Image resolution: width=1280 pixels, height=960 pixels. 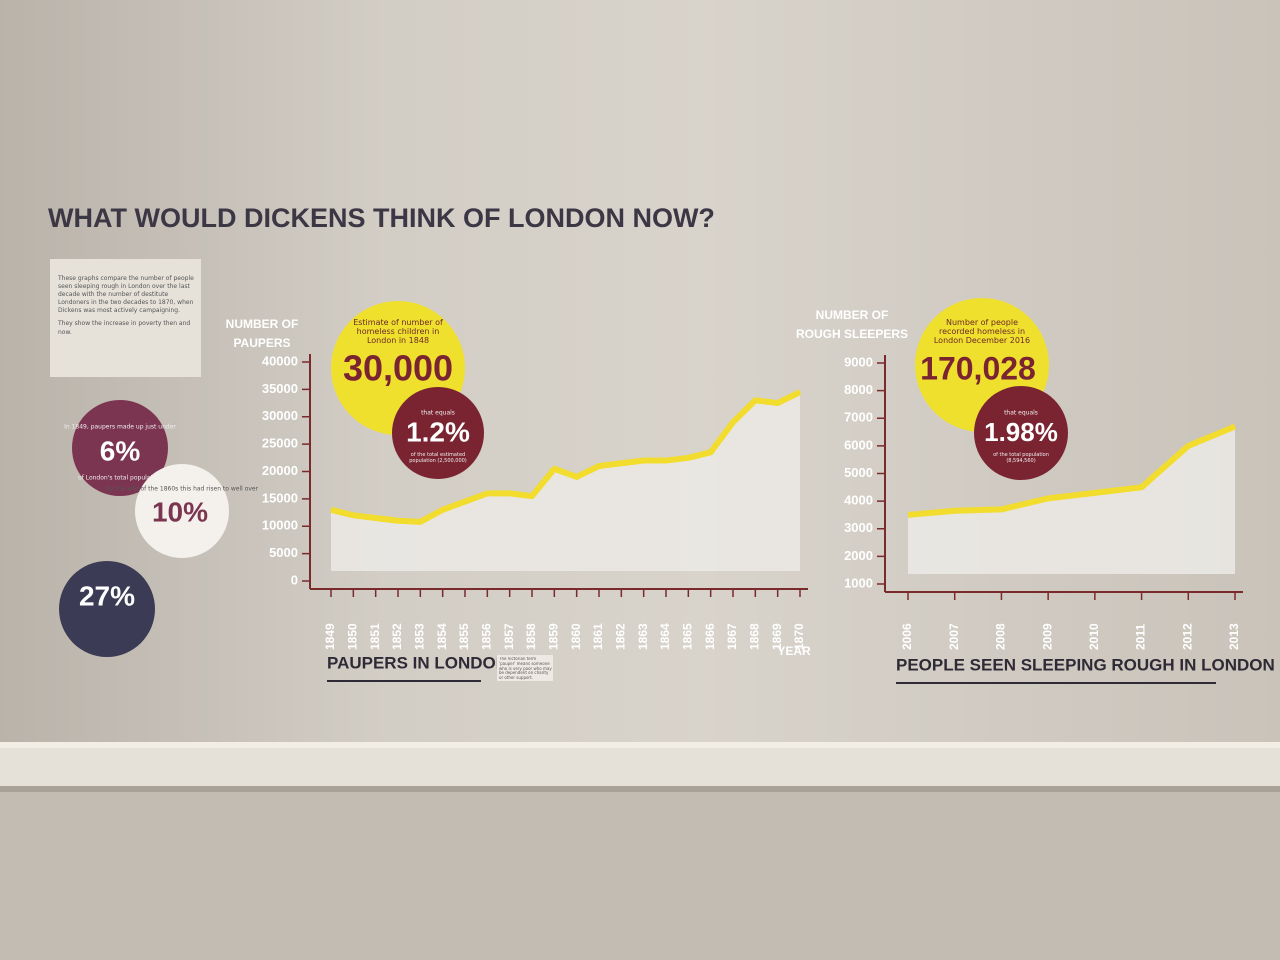 What do you see at coordinates (509, 636) in the screenshot?
I see `x-tick-label: 1857` at bounding box center [509, 636].